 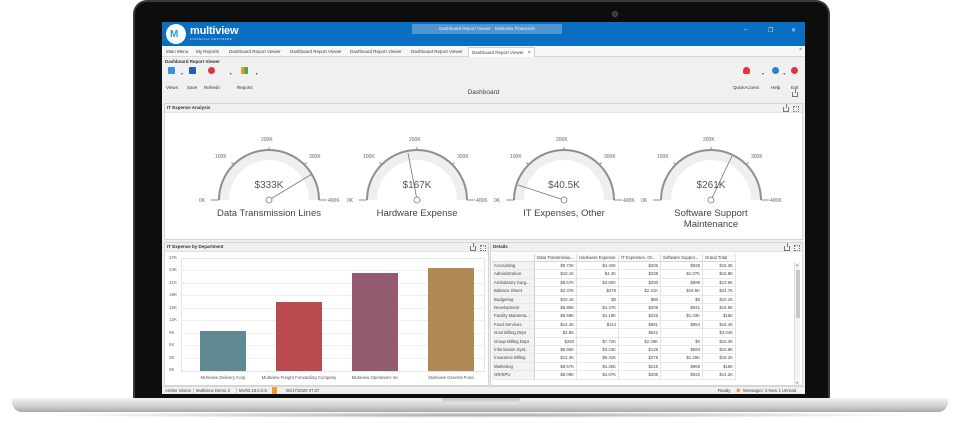 What do you see at coordinates (598, 375) in the screenshot?
I see `table-cell: $4.07K` at bounding box center [598, 375].